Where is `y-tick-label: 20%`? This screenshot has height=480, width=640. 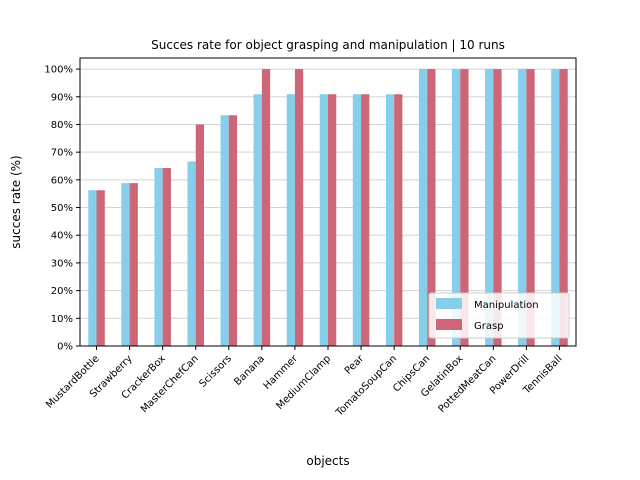
y-tick-label: 20% is located at coordinates (62, 291).